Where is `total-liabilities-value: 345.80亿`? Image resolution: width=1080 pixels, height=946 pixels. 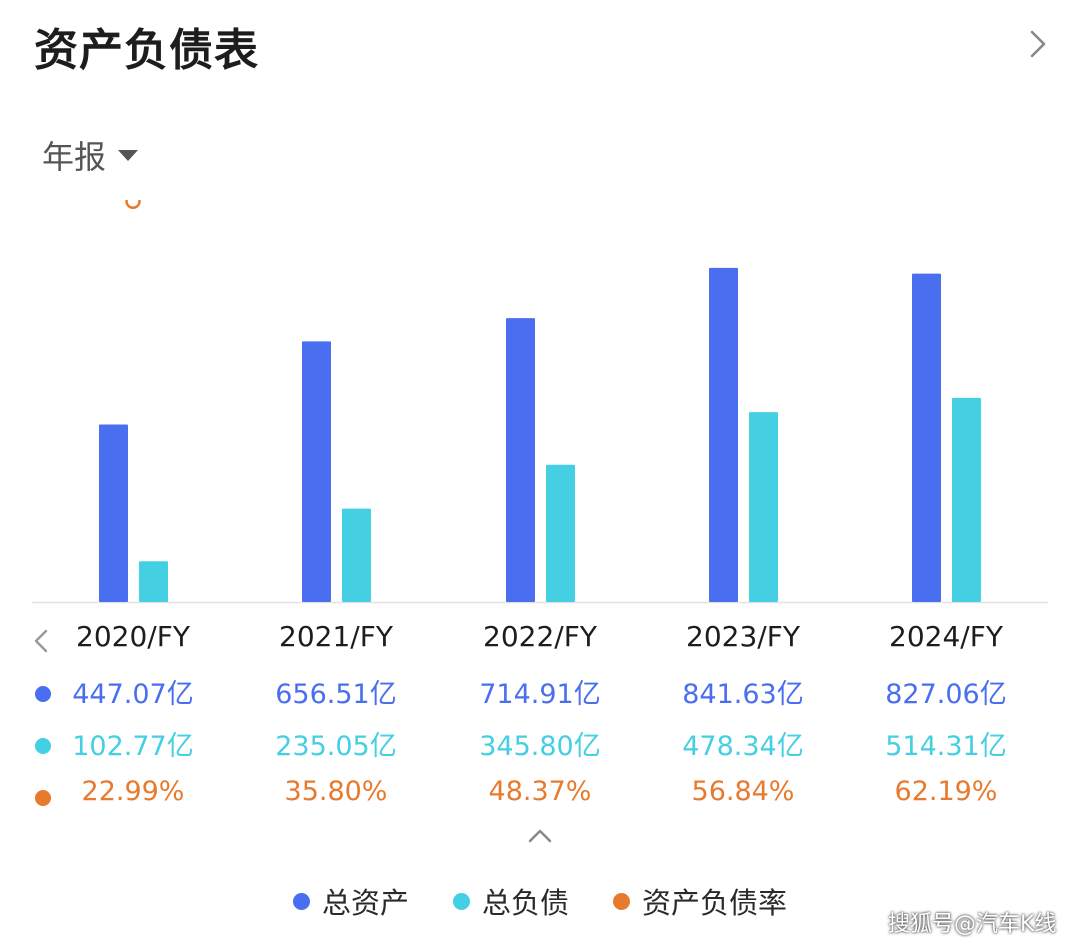 total-liabilities-value: 345.80亿 is located at coordinates (540, 746).